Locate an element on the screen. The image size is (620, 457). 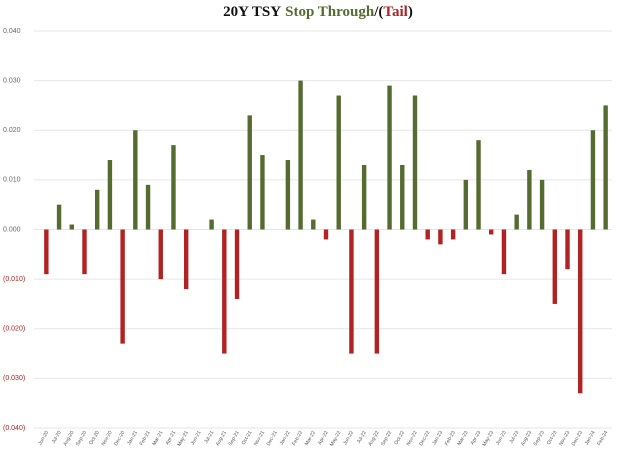
title-part: Stop Through is located at coordinates (330, 12).